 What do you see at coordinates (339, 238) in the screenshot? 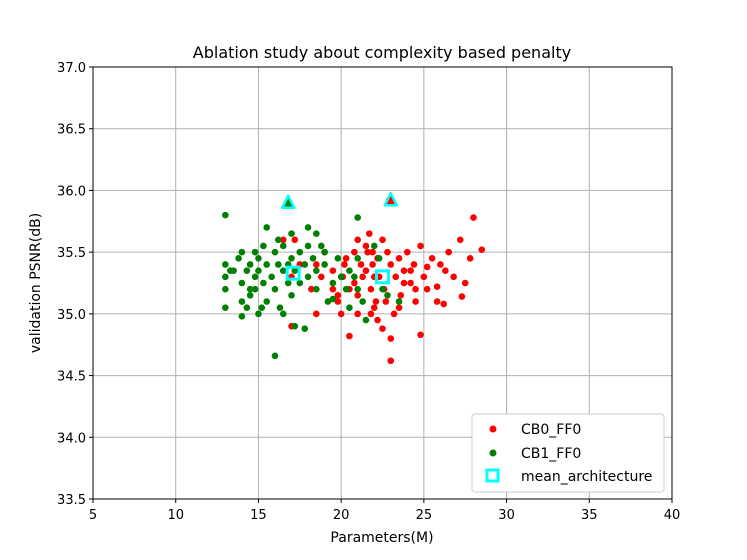
I see `highlight-markers` at bounding box center [339, 238].